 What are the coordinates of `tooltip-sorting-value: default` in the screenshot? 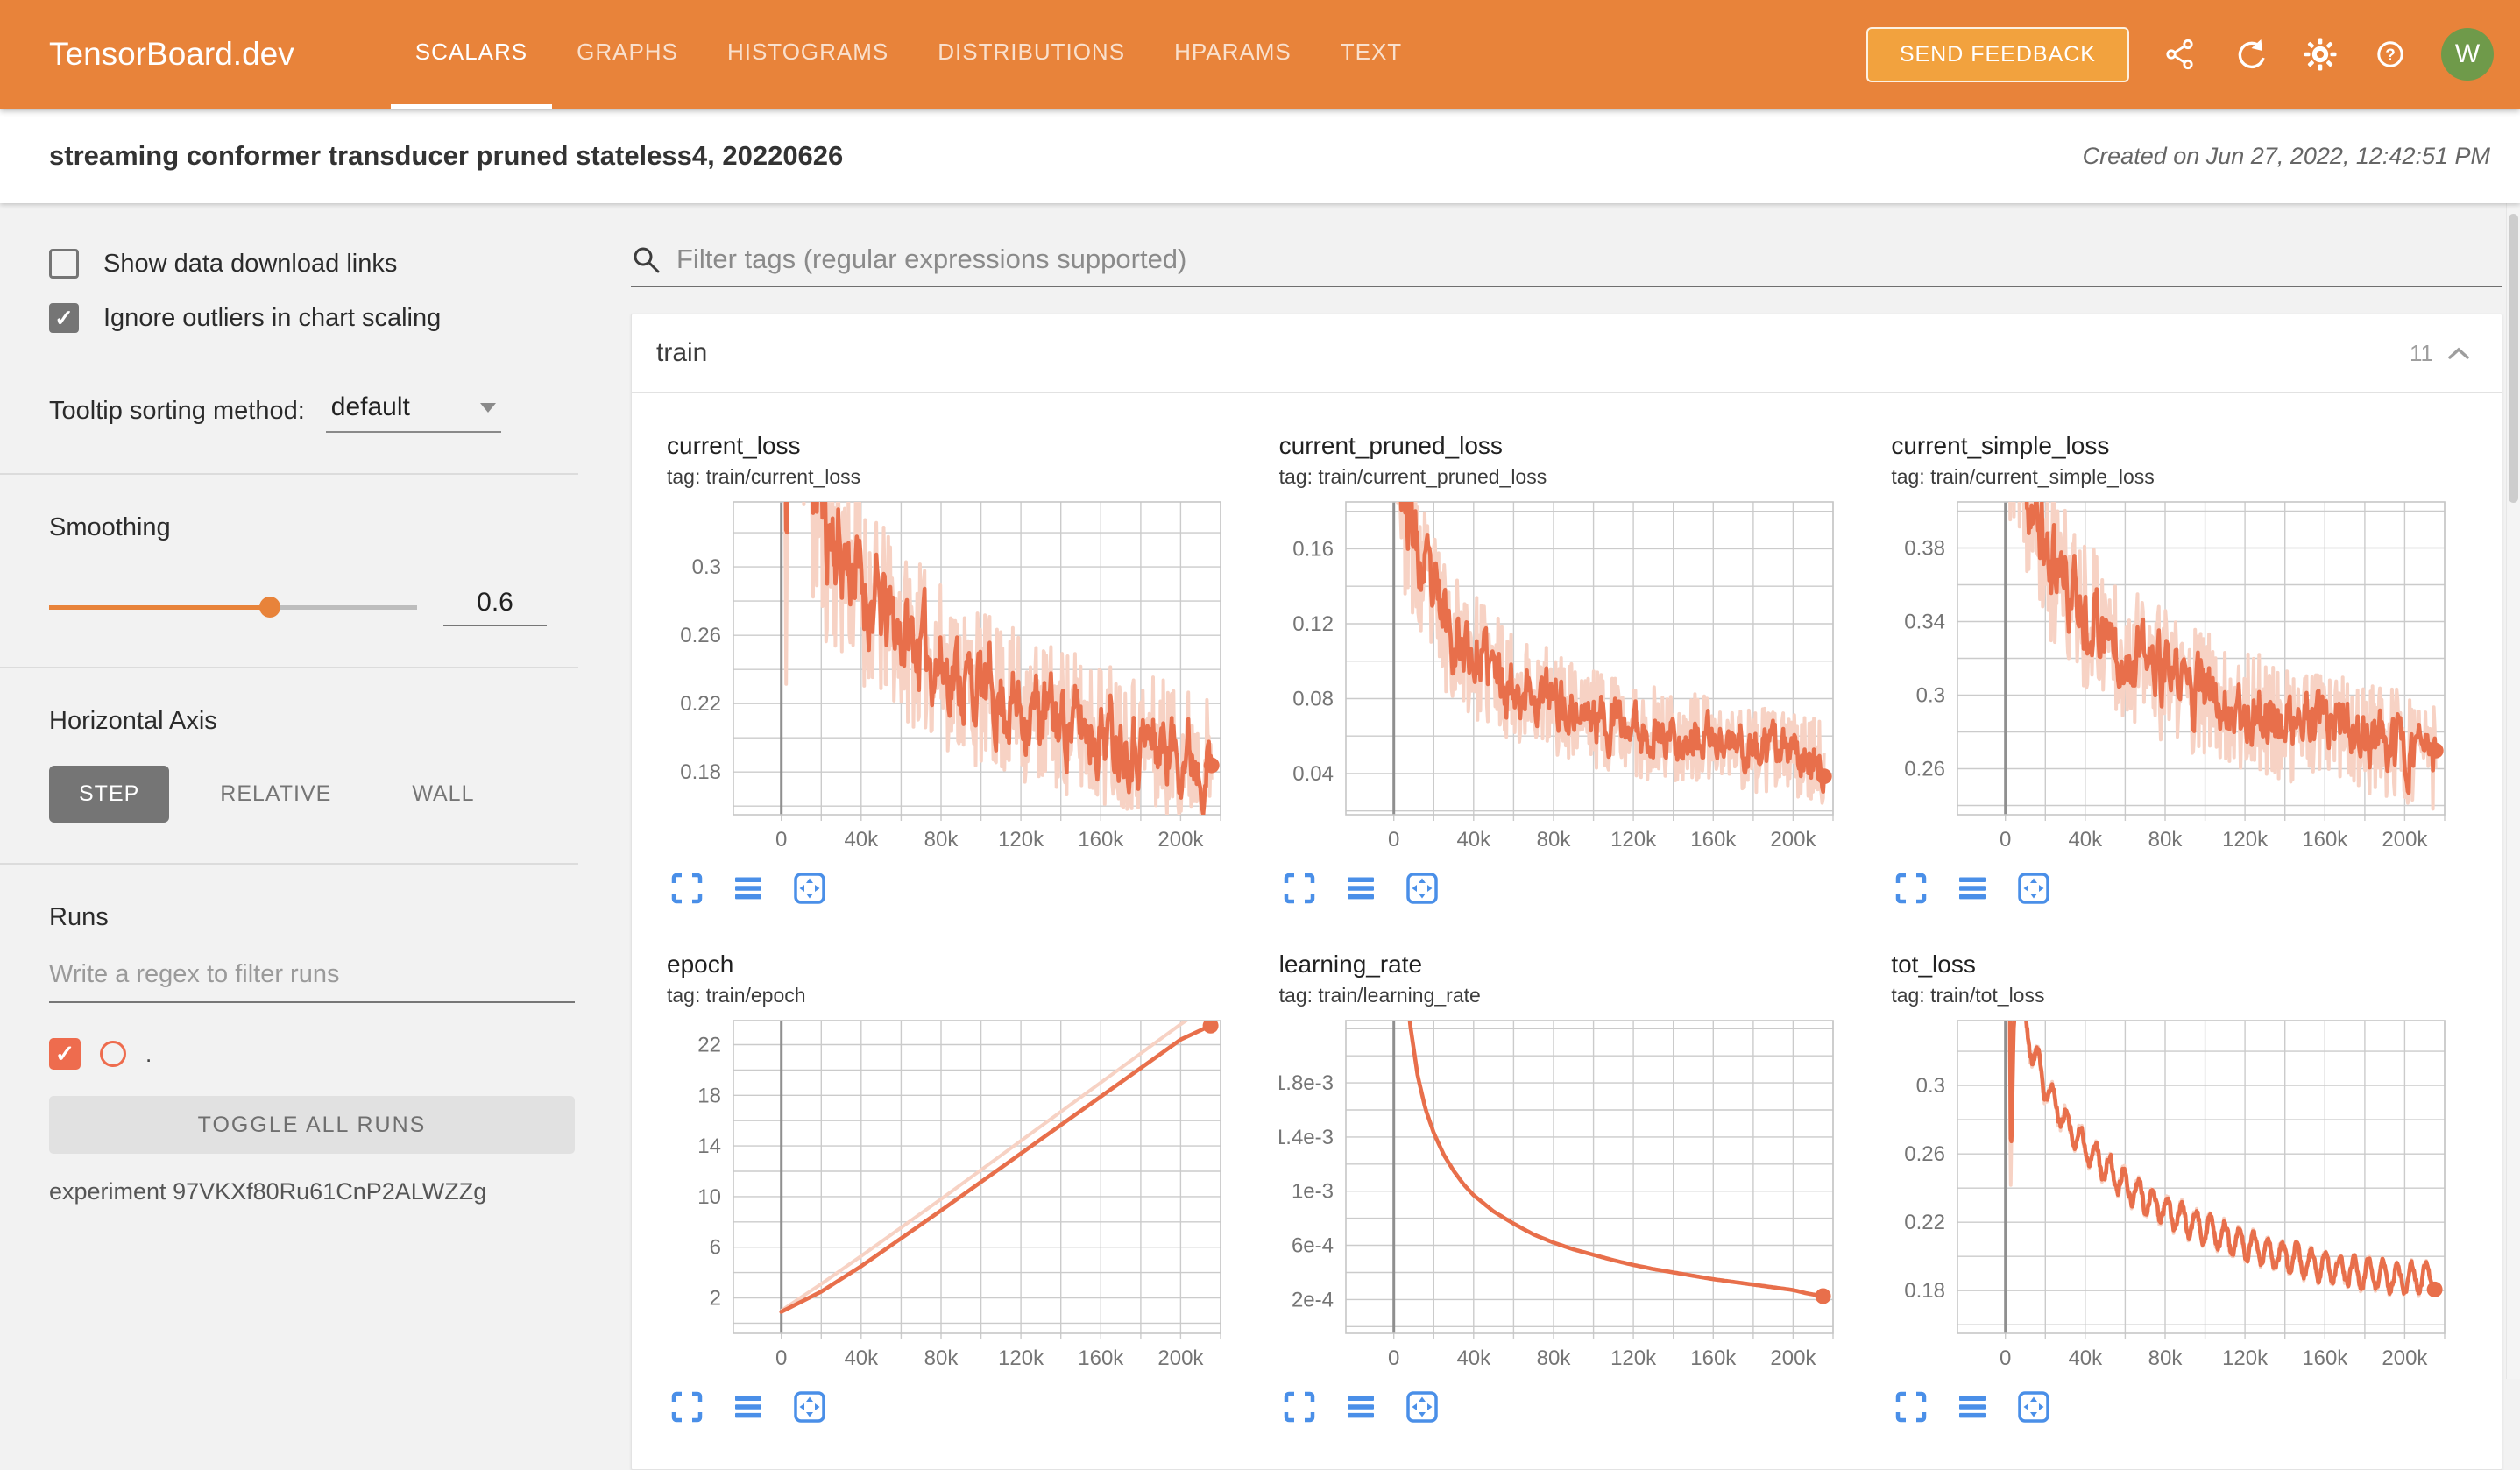 It's located at (370, 407).